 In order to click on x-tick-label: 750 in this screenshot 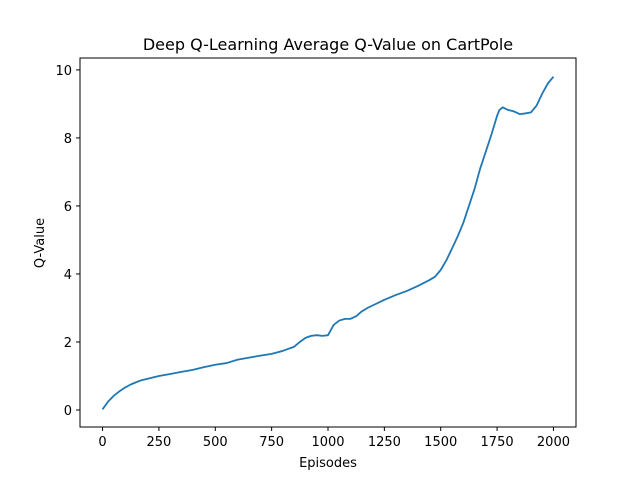, I will do `click(271, 442)`.